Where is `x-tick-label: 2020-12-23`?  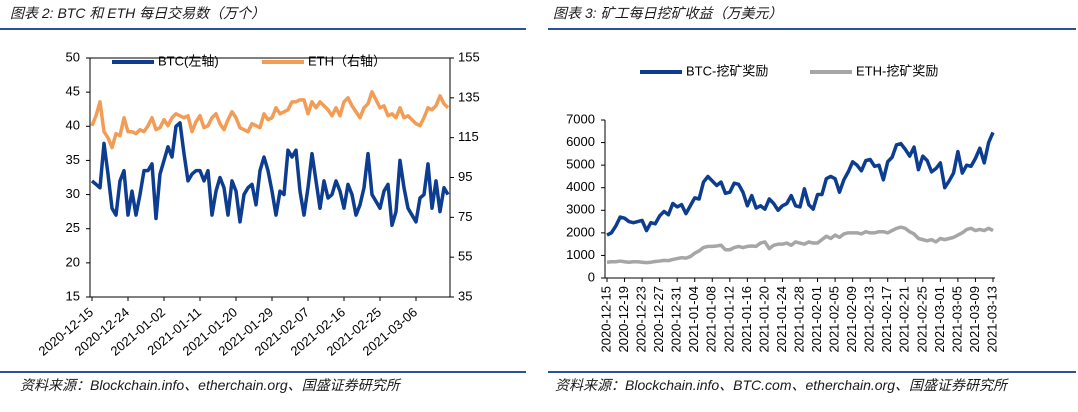 x-tick-label: 2020-12-23 is located at coordinates (641, 319).